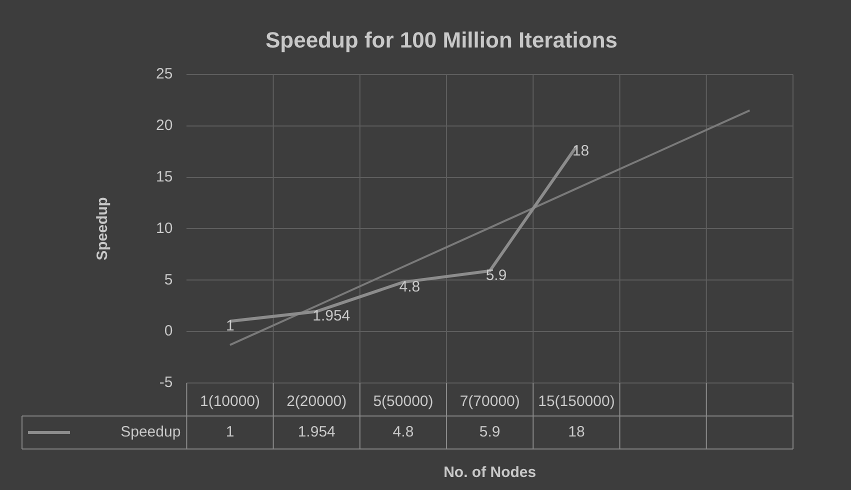  I want to click on x-tick-label: 1(10000), so click(230, 401).